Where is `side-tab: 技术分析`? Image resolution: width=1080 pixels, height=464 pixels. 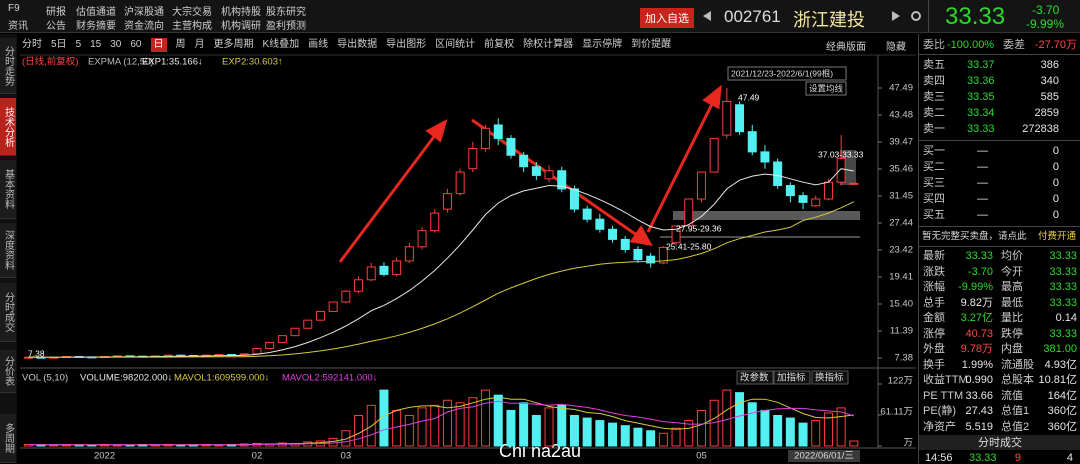
side-tab: 技术分析 is located at coordinates (8, 127).